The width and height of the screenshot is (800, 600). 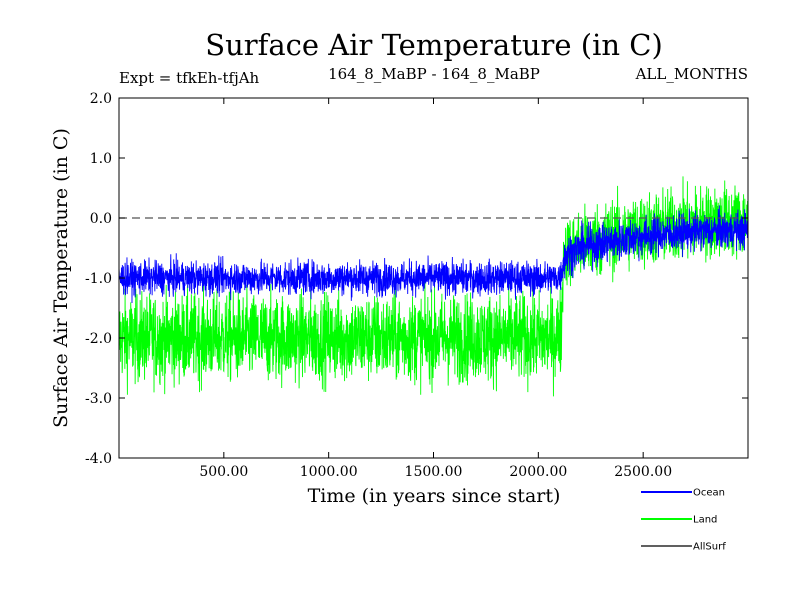 What do you see at coordinates (189, 78) in the screenshot?
I see `experiment-label: Expt = tfkEh-tfjAh` at bounding box center [189, 78].